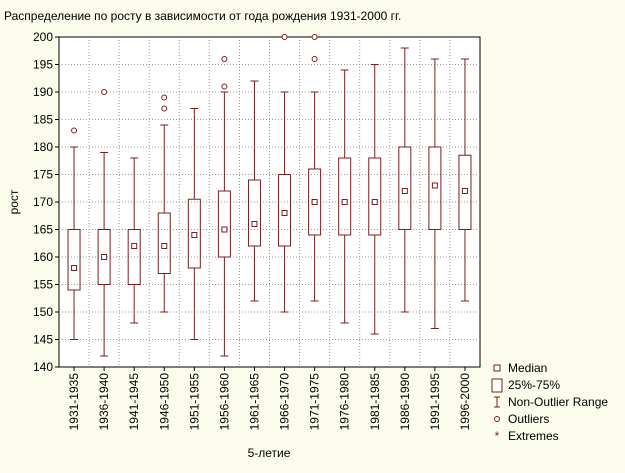 This screenshot has width=625, height=473. Describe the element at coordinates (497, 419) in the screenshot. I see `legend-outlier-symbol` at that location.